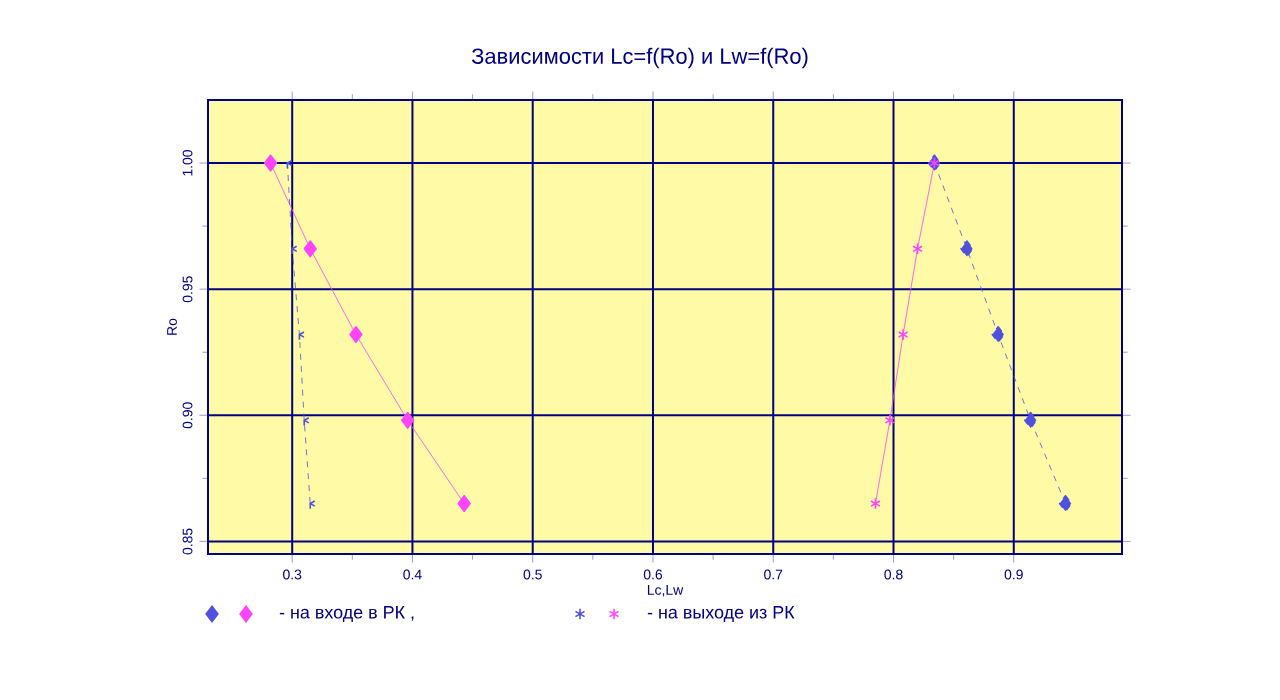 The height and width of the screenshot is (700, 1280). What do you see at coordinates (721, 614) in the screenshot?
I see `legend-label: - на выходе из РК` at bounding box center [721, 614].